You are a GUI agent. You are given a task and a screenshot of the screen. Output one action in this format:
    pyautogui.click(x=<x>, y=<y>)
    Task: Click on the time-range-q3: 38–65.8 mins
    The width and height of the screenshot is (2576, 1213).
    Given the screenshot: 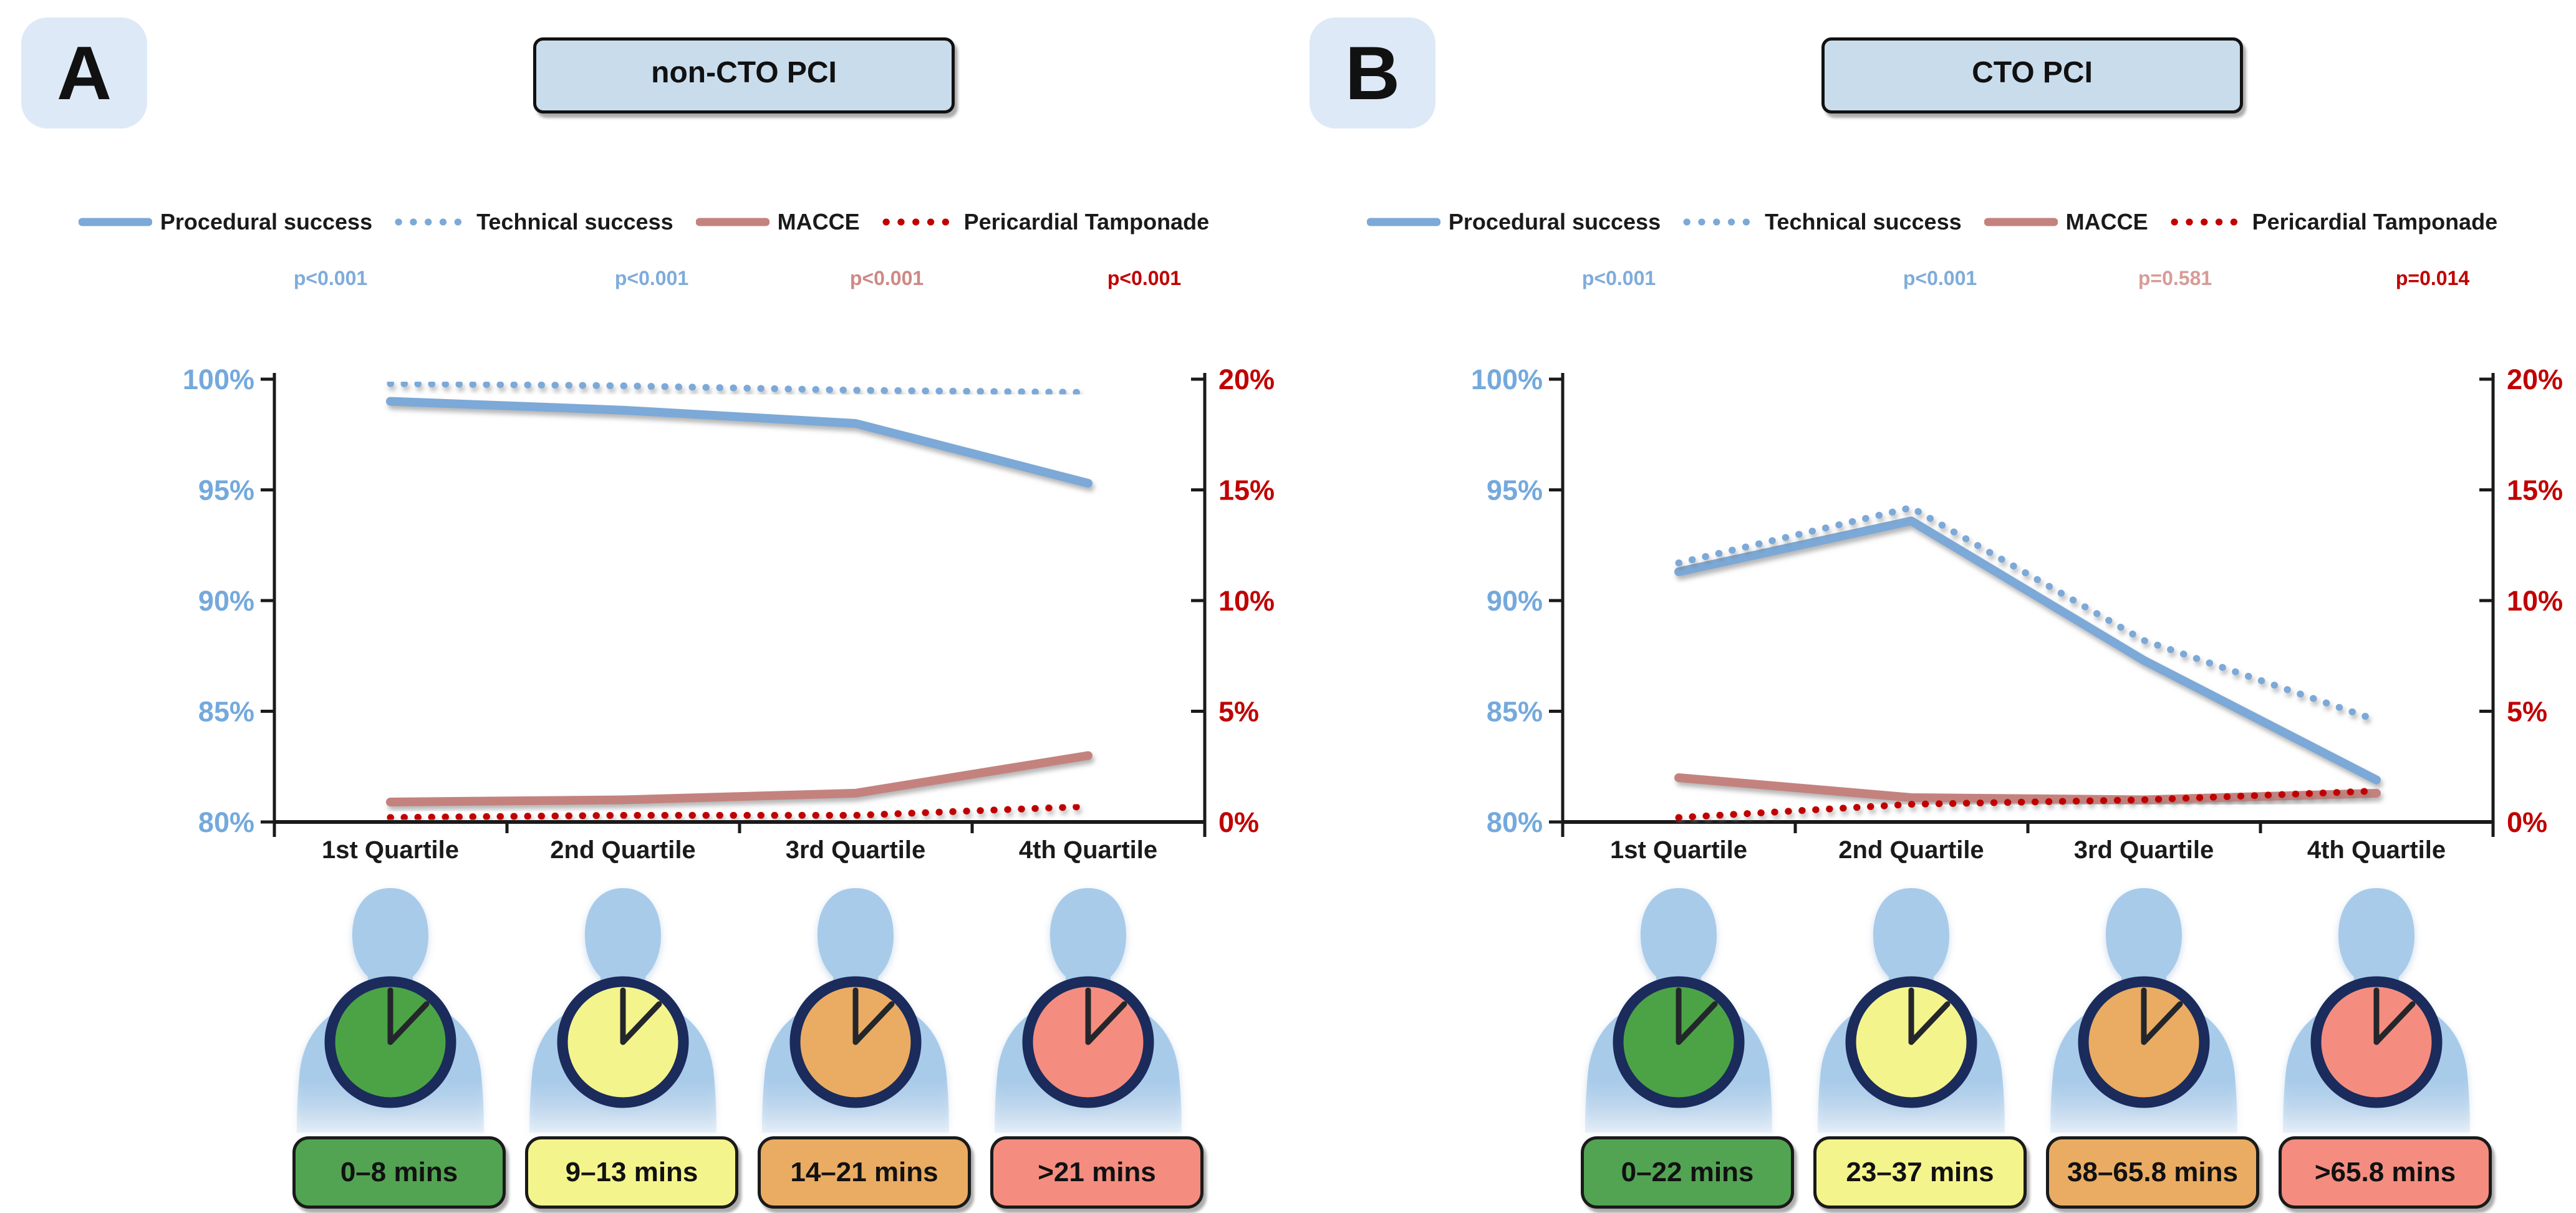 What is the action you would take?
    pyautogui.click(x=2152, y=1172)
    